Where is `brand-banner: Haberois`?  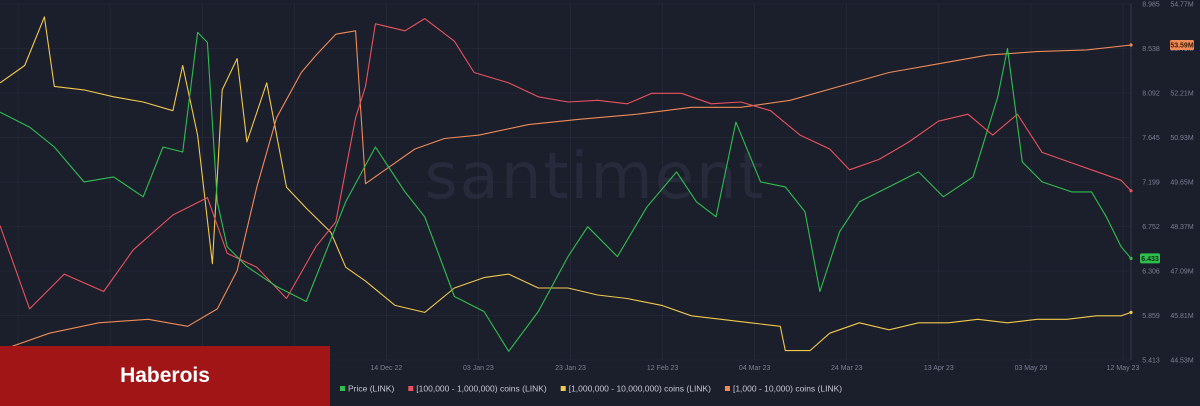 brand-banner: Haberois is located at coordinates (165, 376).